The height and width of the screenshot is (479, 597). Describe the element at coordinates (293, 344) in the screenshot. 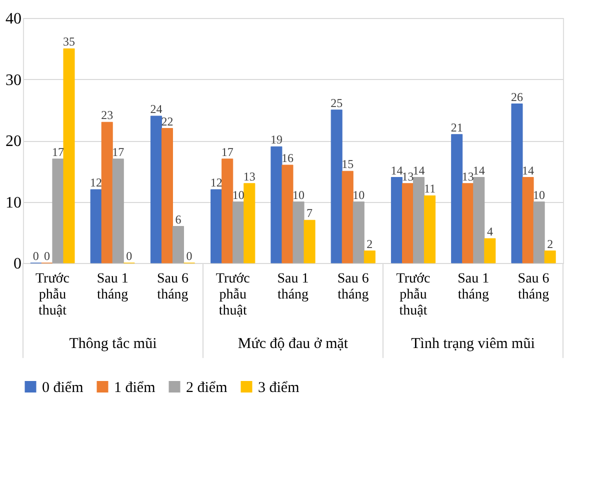

I see `text: Mức độ đau ở mặt` at that location.